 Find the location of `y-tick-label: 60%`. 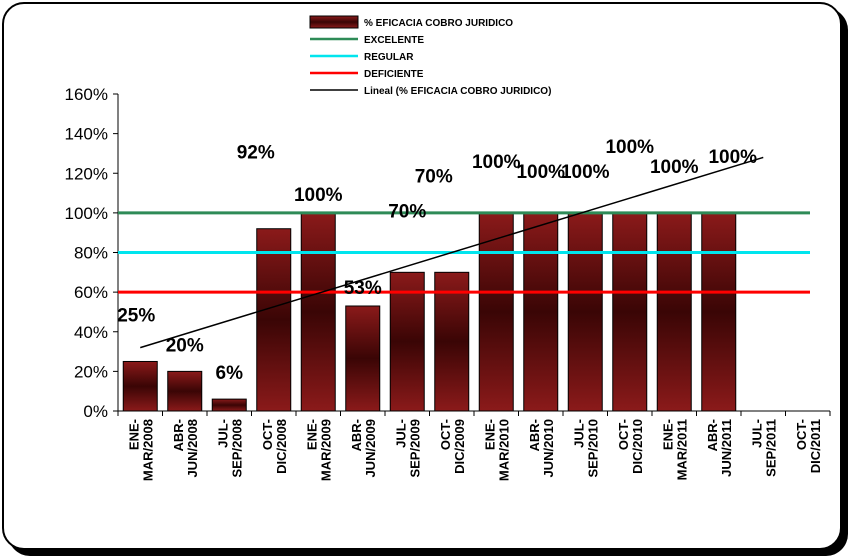

y-tick-label: 60% is located at coordinates (91, 292).